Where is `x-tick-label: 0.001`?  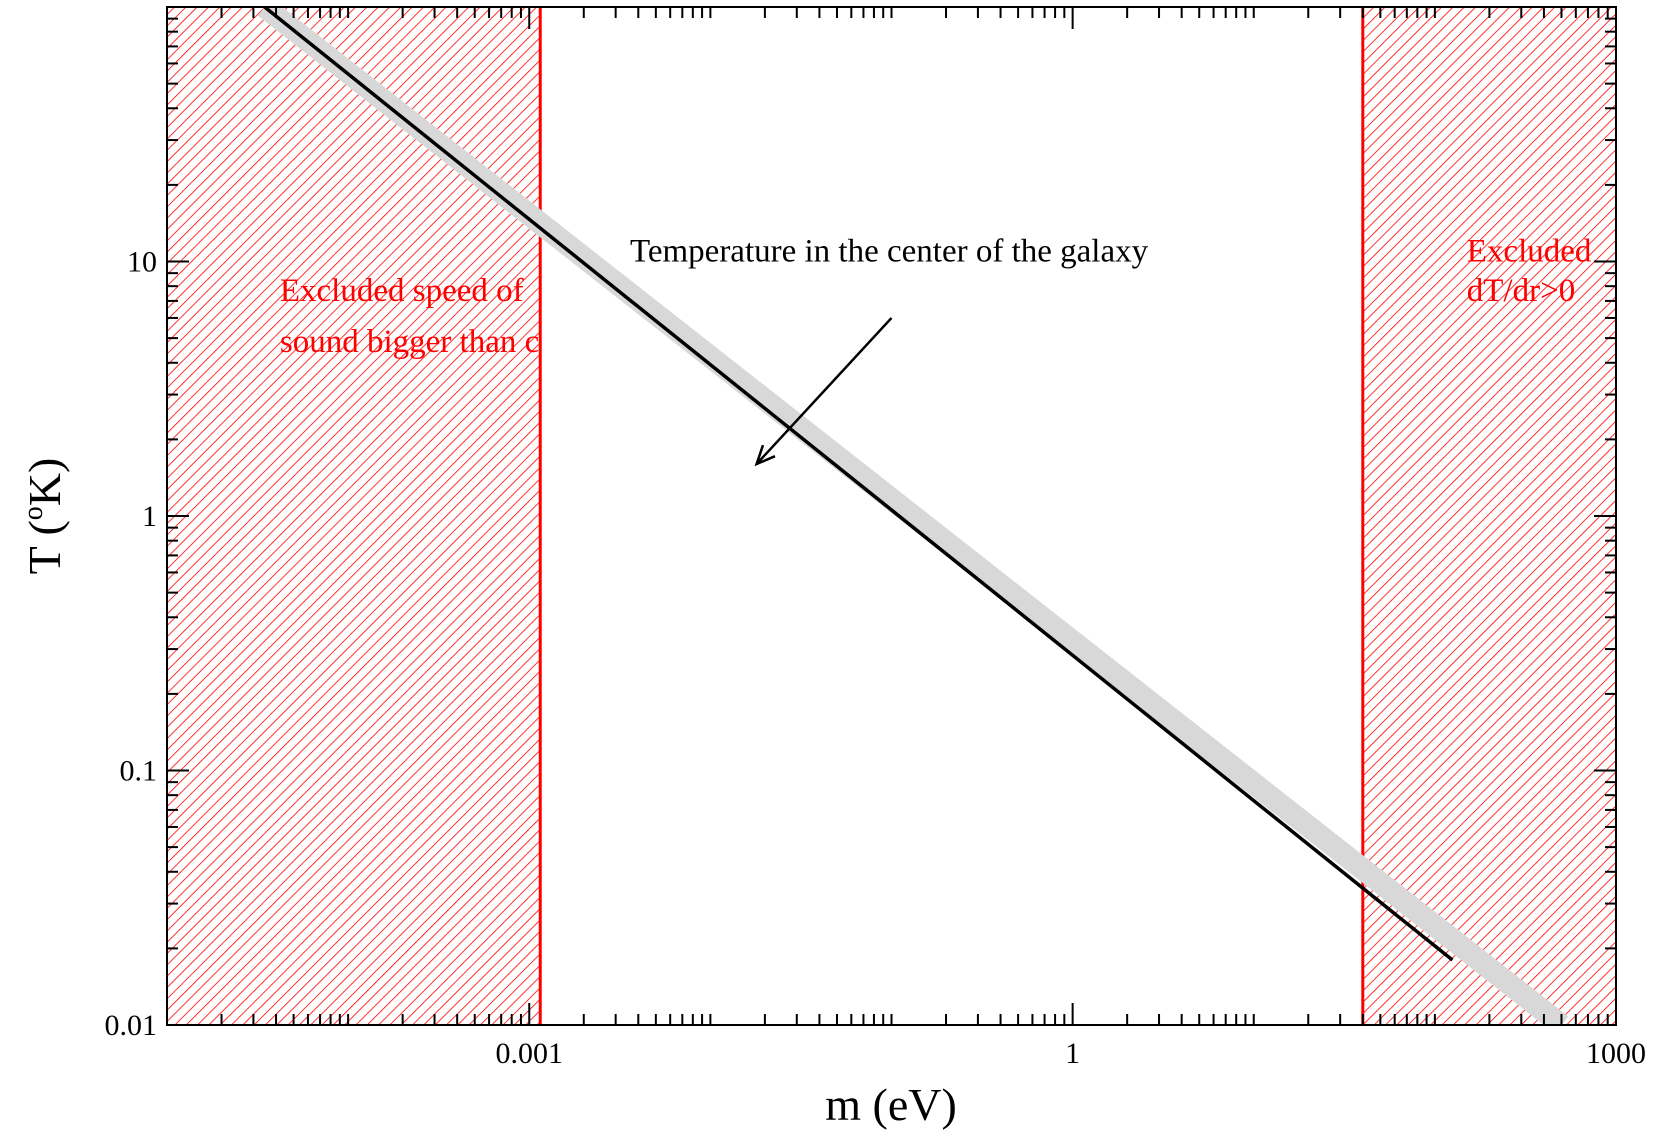
x-tick-label: 0.001 is located at coordinates (530, 1053).